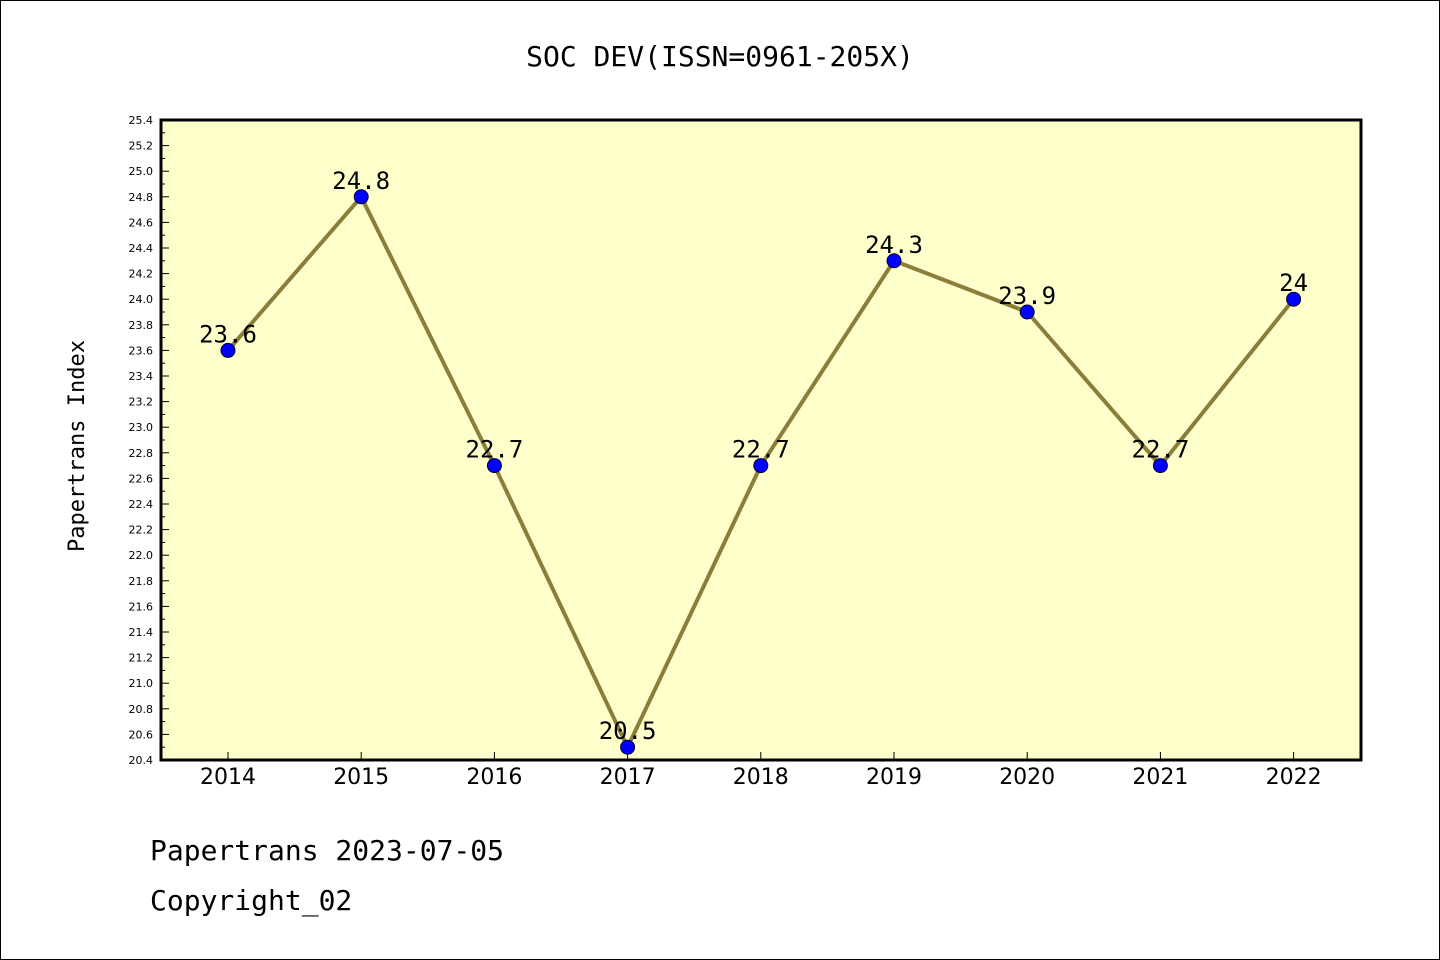 This screenshot has width=1440, height=960. I want to click on y-tick-label: 21.6, so click(141, 606).